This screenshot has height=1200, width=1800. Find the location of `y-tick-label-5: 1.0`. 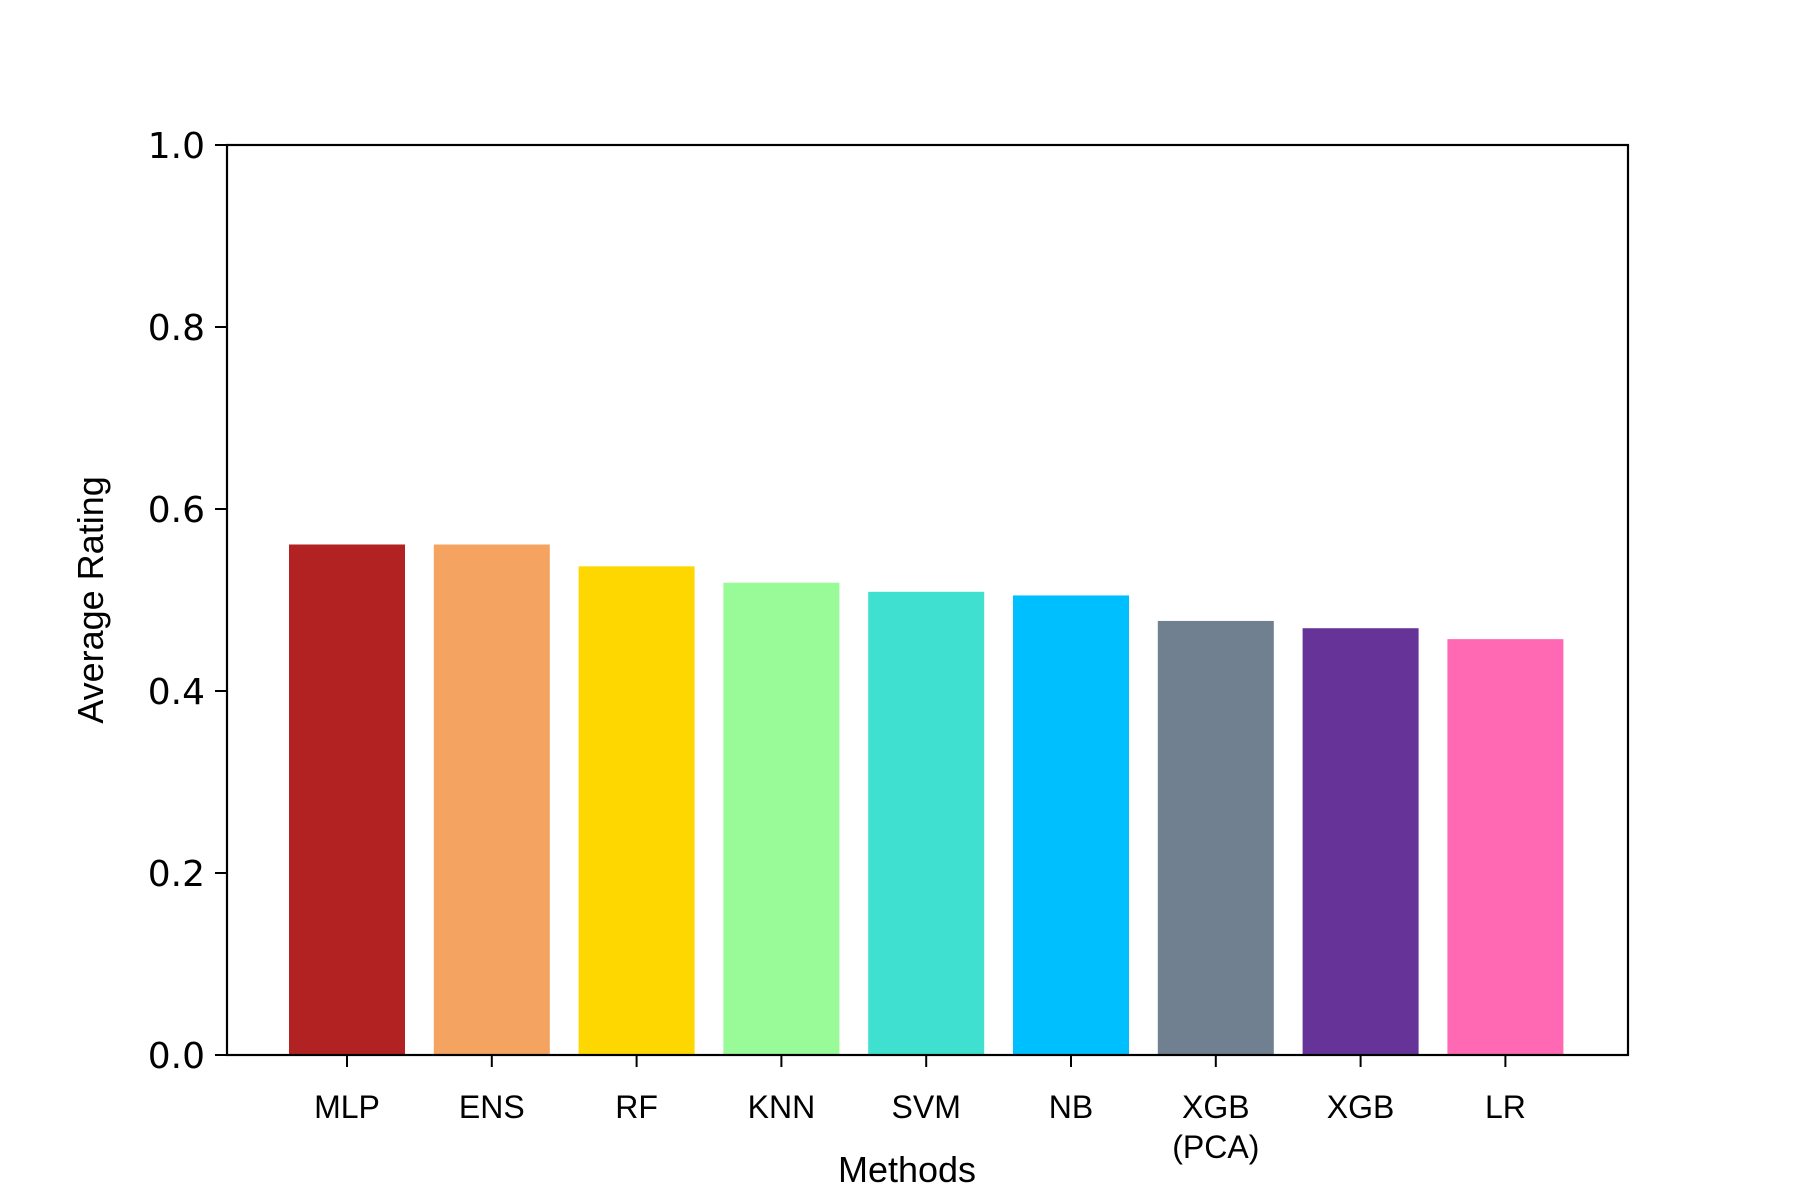

y-tick-label-5: 1.0 is located at coordinates (176, 146).